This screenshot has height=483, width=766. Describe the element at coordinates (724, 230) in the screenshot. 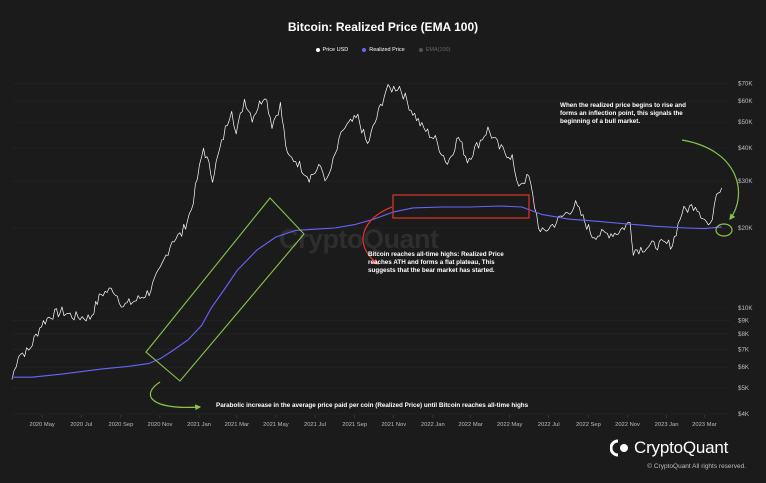

I see `inflection-highlight-circle` at that location.